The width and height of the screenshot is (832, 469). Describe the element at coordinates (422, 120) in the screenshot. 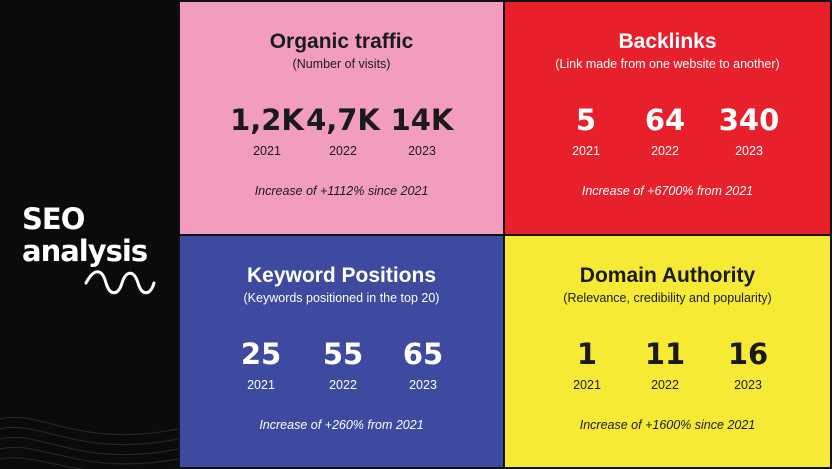

I see `stat-value: 14K` at that location.